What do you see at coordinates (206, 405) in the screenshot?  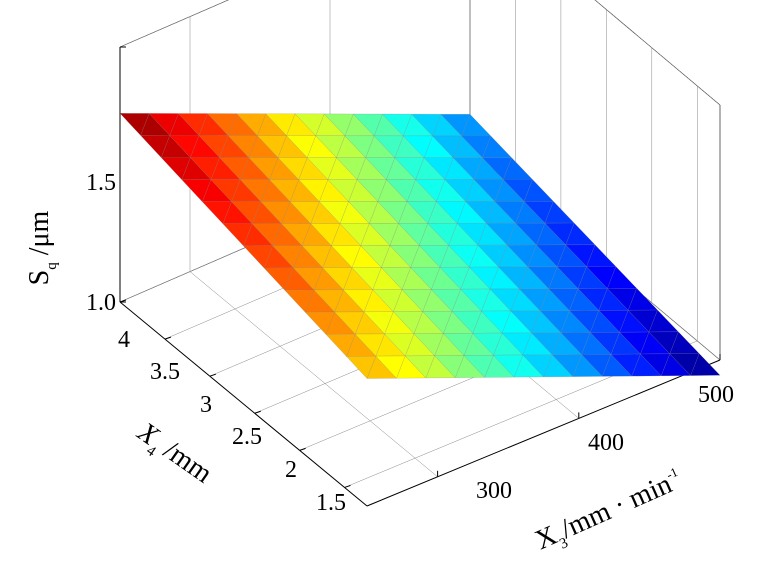 I see `y-tick-3: 3` at bounding box center [206, 405].